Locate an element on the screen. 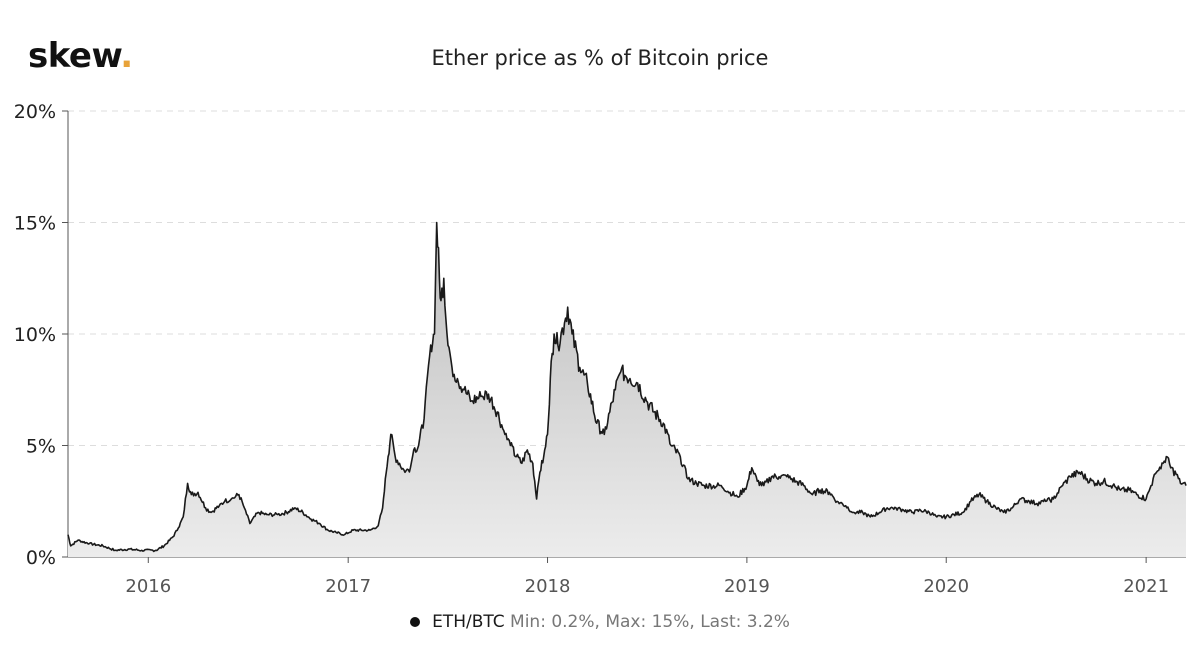 The image size is (1200, 670). y-tick-label: 20% is located at coordinates (35, 112).